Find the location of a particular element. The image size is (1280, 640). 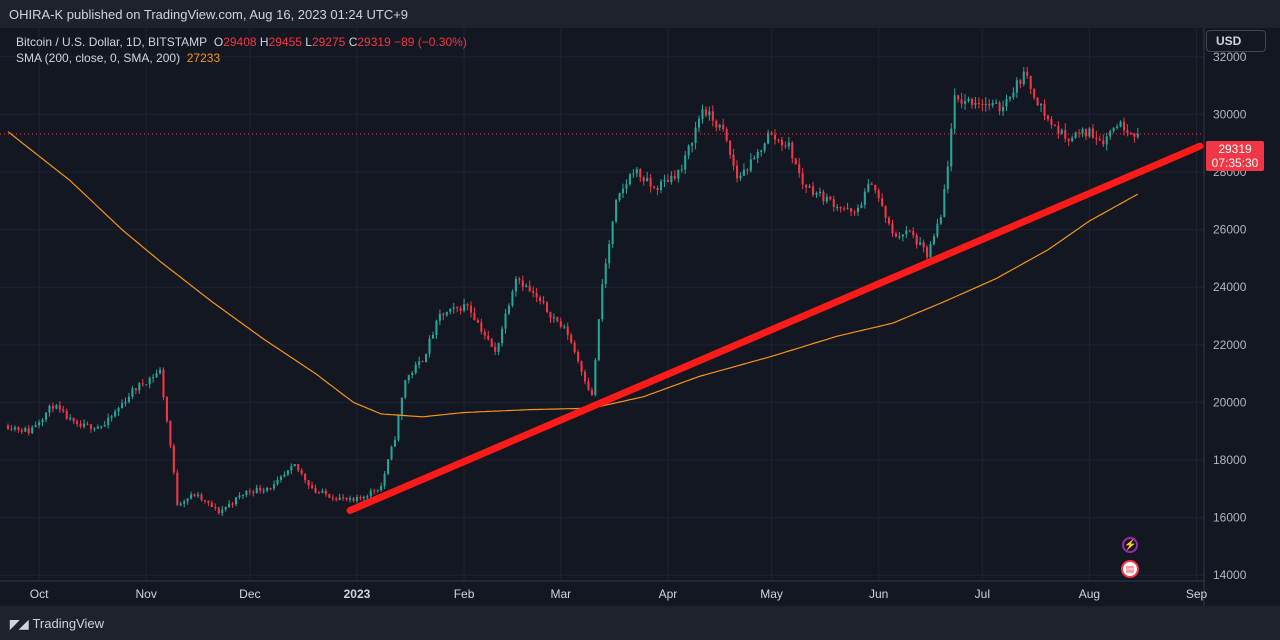

y-tick-label: 26000 is located at coordinates (1230, 230).